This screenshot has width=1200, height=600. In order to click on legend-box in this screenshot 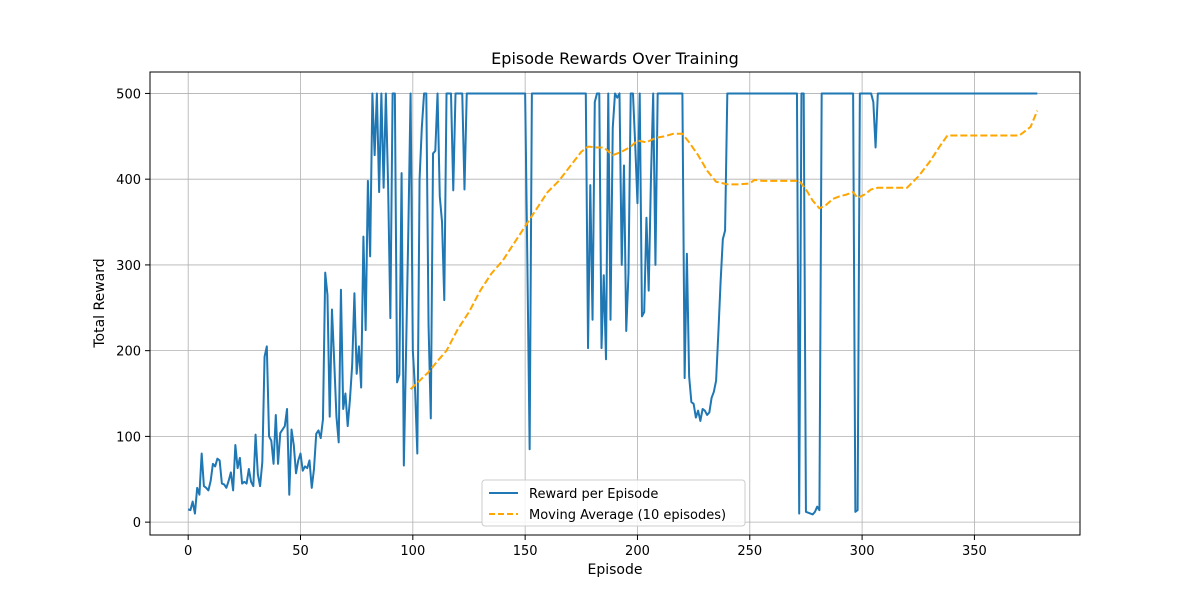, I will do `click(613, 503)`.